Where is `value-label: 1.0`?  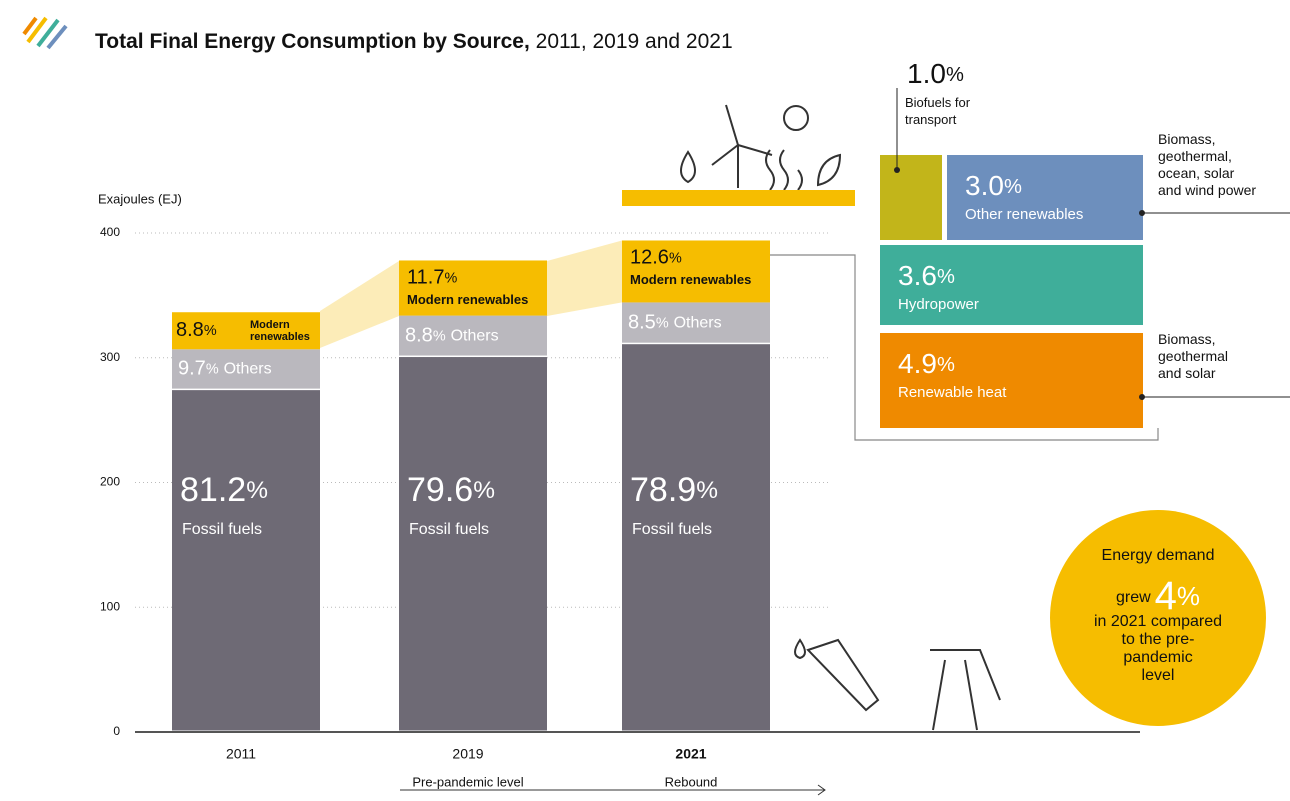 value-label: 1.0 is located at coordinates (926, 73).